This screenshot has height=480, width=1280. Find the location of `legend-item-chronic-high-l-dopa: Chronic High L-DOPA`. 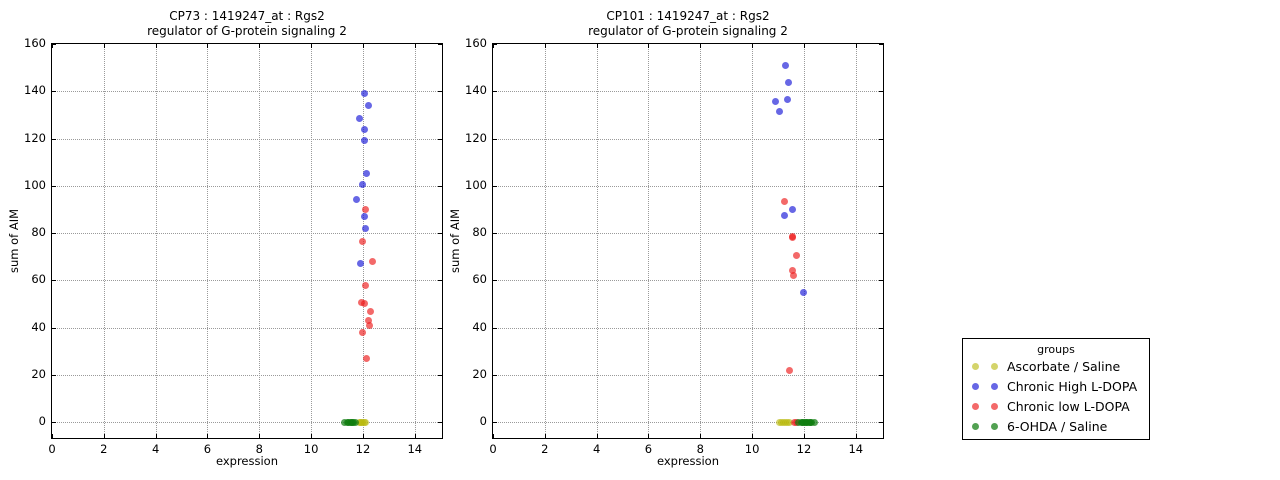

legend-item-chronic-high-l-dopa: Chronic High L-DOPA is located at coordinates (1056, 386).